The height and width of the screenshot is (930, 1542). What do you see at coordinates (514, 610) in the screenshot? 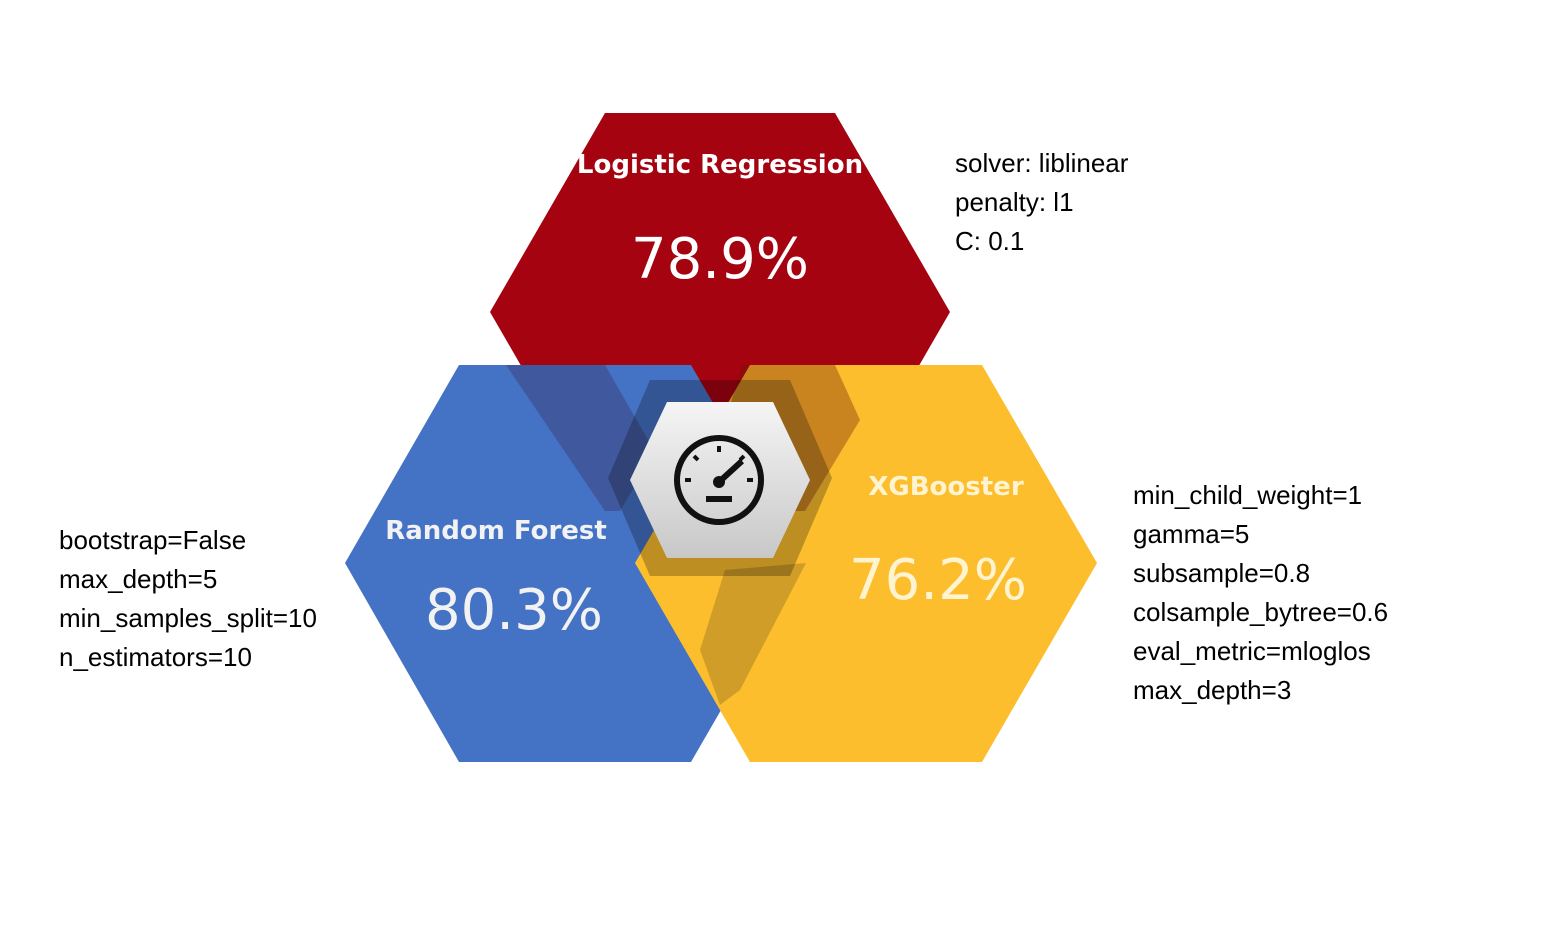
I see `random-forest-accuracy: 80.3%` at bounding box center [514, 610].